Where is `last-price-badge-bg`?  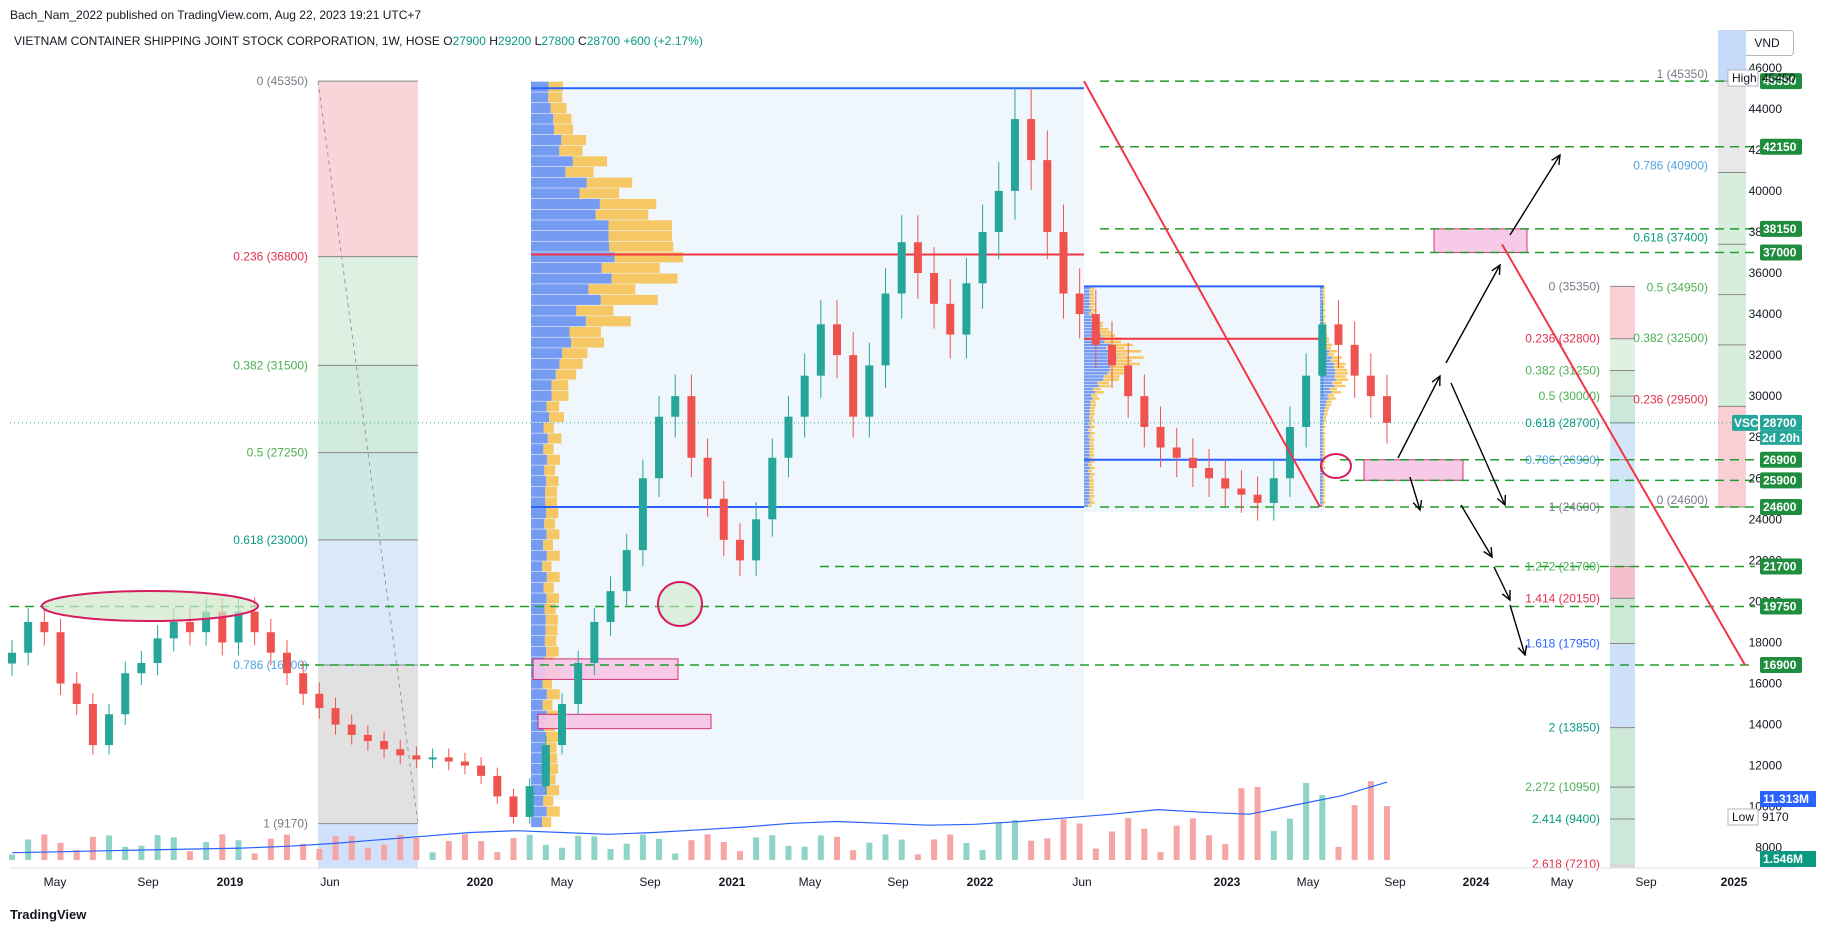 last-price-badge-bg is located at coordinates (1781, 422).